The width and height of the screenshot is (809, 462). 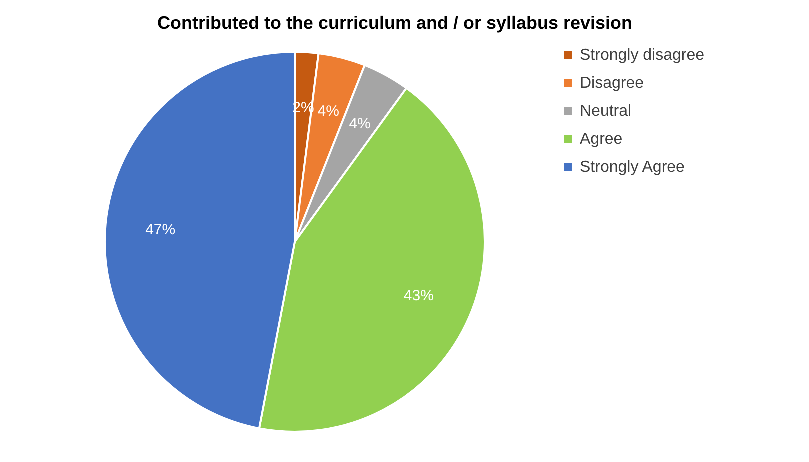 What do you see at coordinates (606, 111) in the screenshot?
I see `legend-label: Neutral` at bounding box center [606, 111].